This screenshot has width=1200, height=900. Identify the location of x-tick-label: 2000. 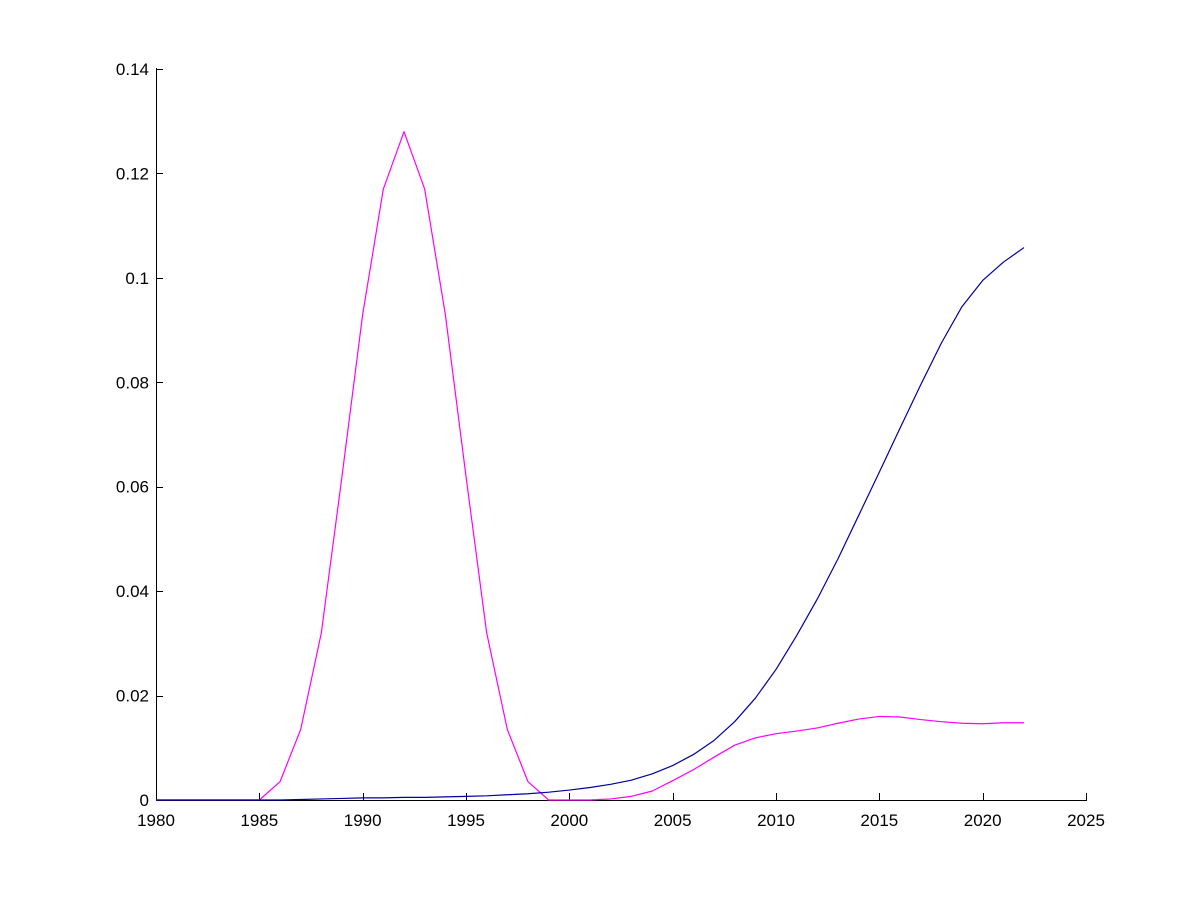
(569, 820).